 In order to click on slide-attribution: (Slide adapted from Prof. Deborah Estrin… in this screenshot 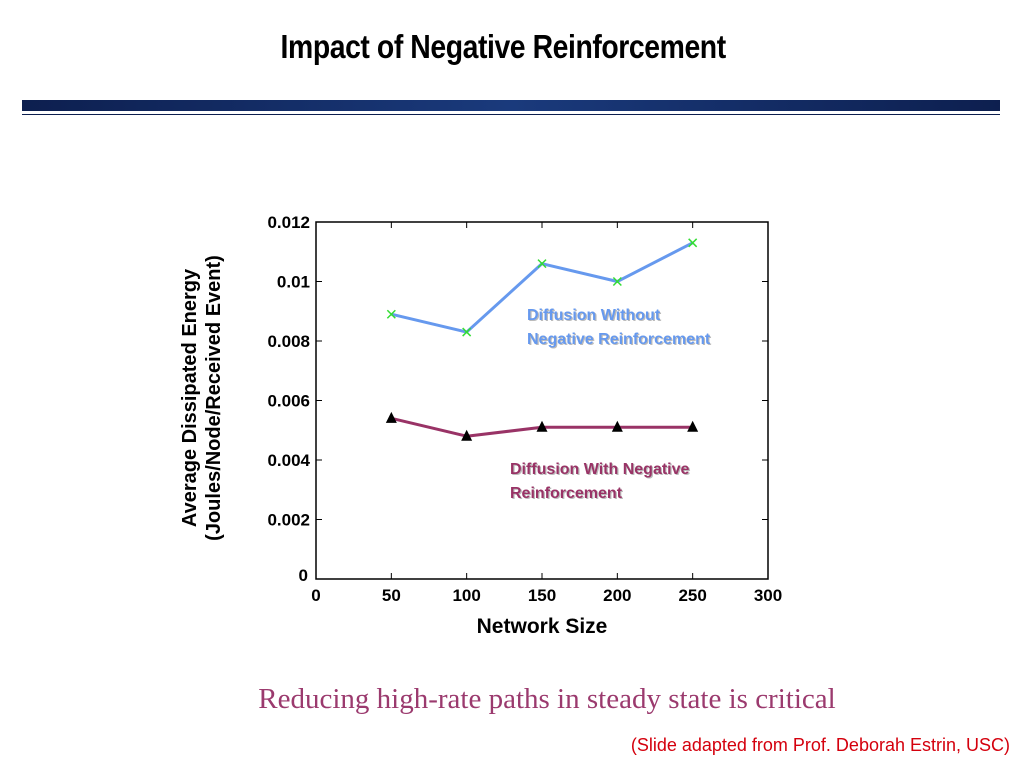, I will do `click(820, 745)`.